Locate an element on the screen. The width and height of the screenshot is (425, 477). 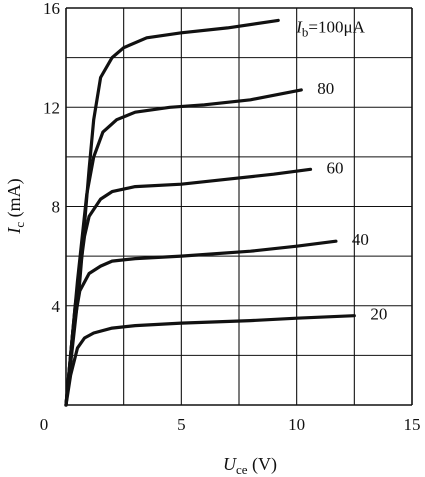
y-axis-label: Ic (mA) is located at coordinates (15, 206).